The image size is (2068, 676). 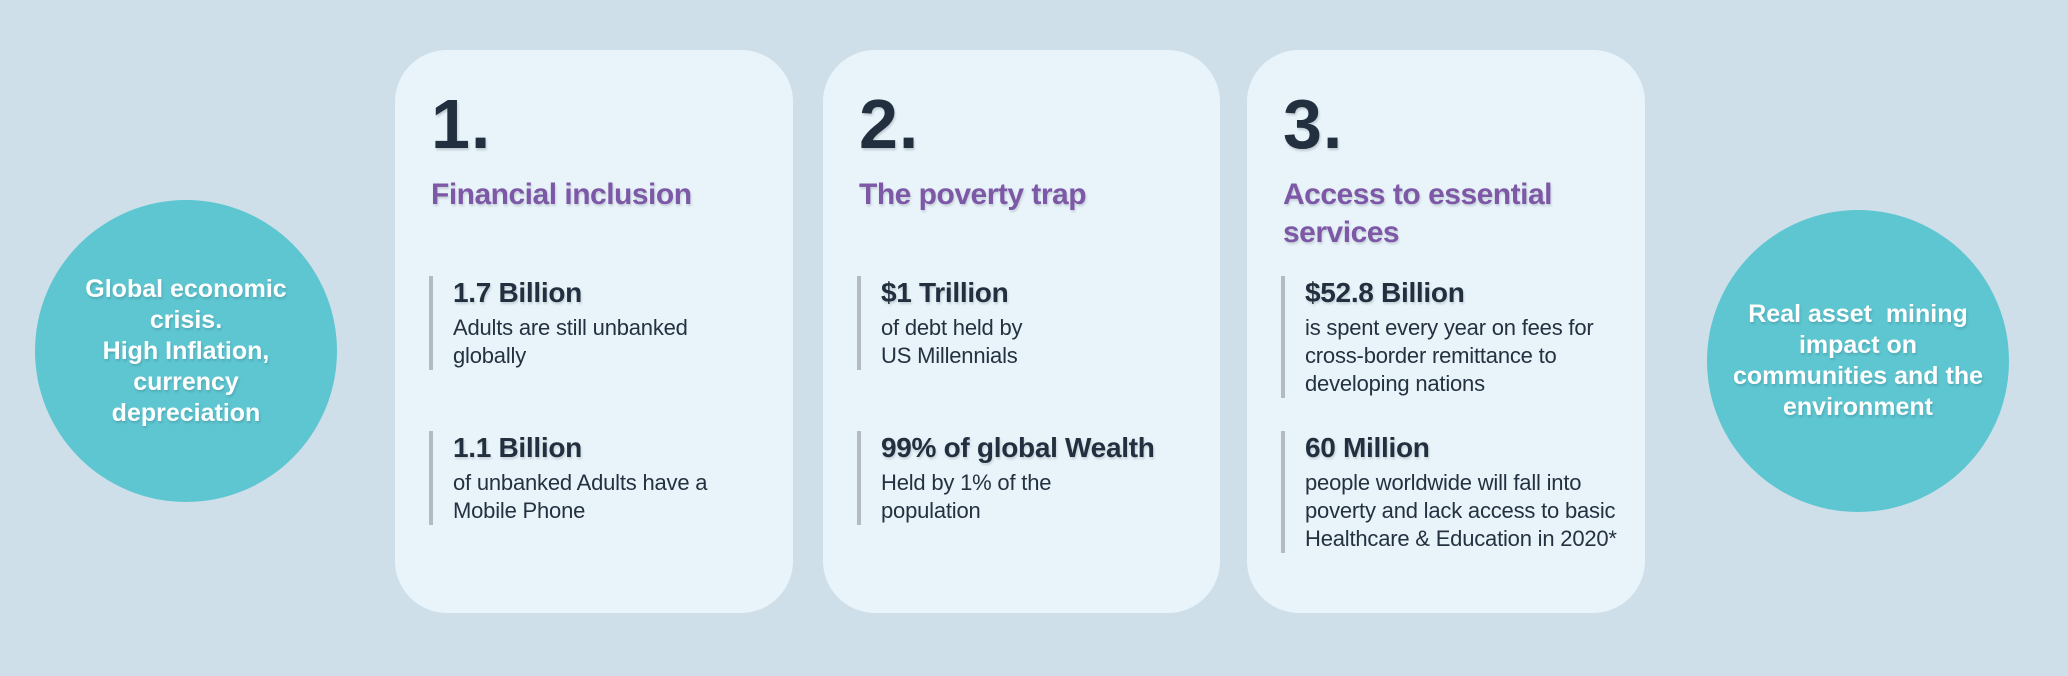 I want to click on desc-line: people worldwide will fall into, so click(x=1443, y=482).